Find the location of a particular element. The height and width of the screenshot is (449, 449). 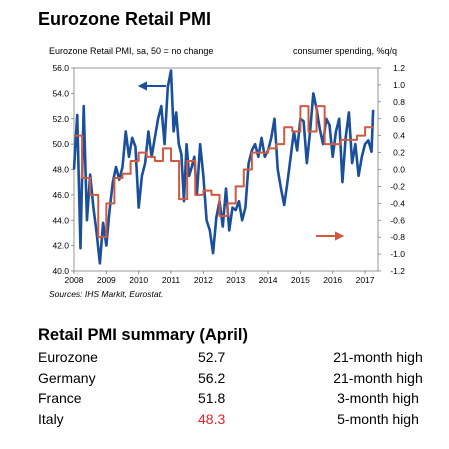

y-right-tick-label: -0.4 is located at coordinates (397, 203).